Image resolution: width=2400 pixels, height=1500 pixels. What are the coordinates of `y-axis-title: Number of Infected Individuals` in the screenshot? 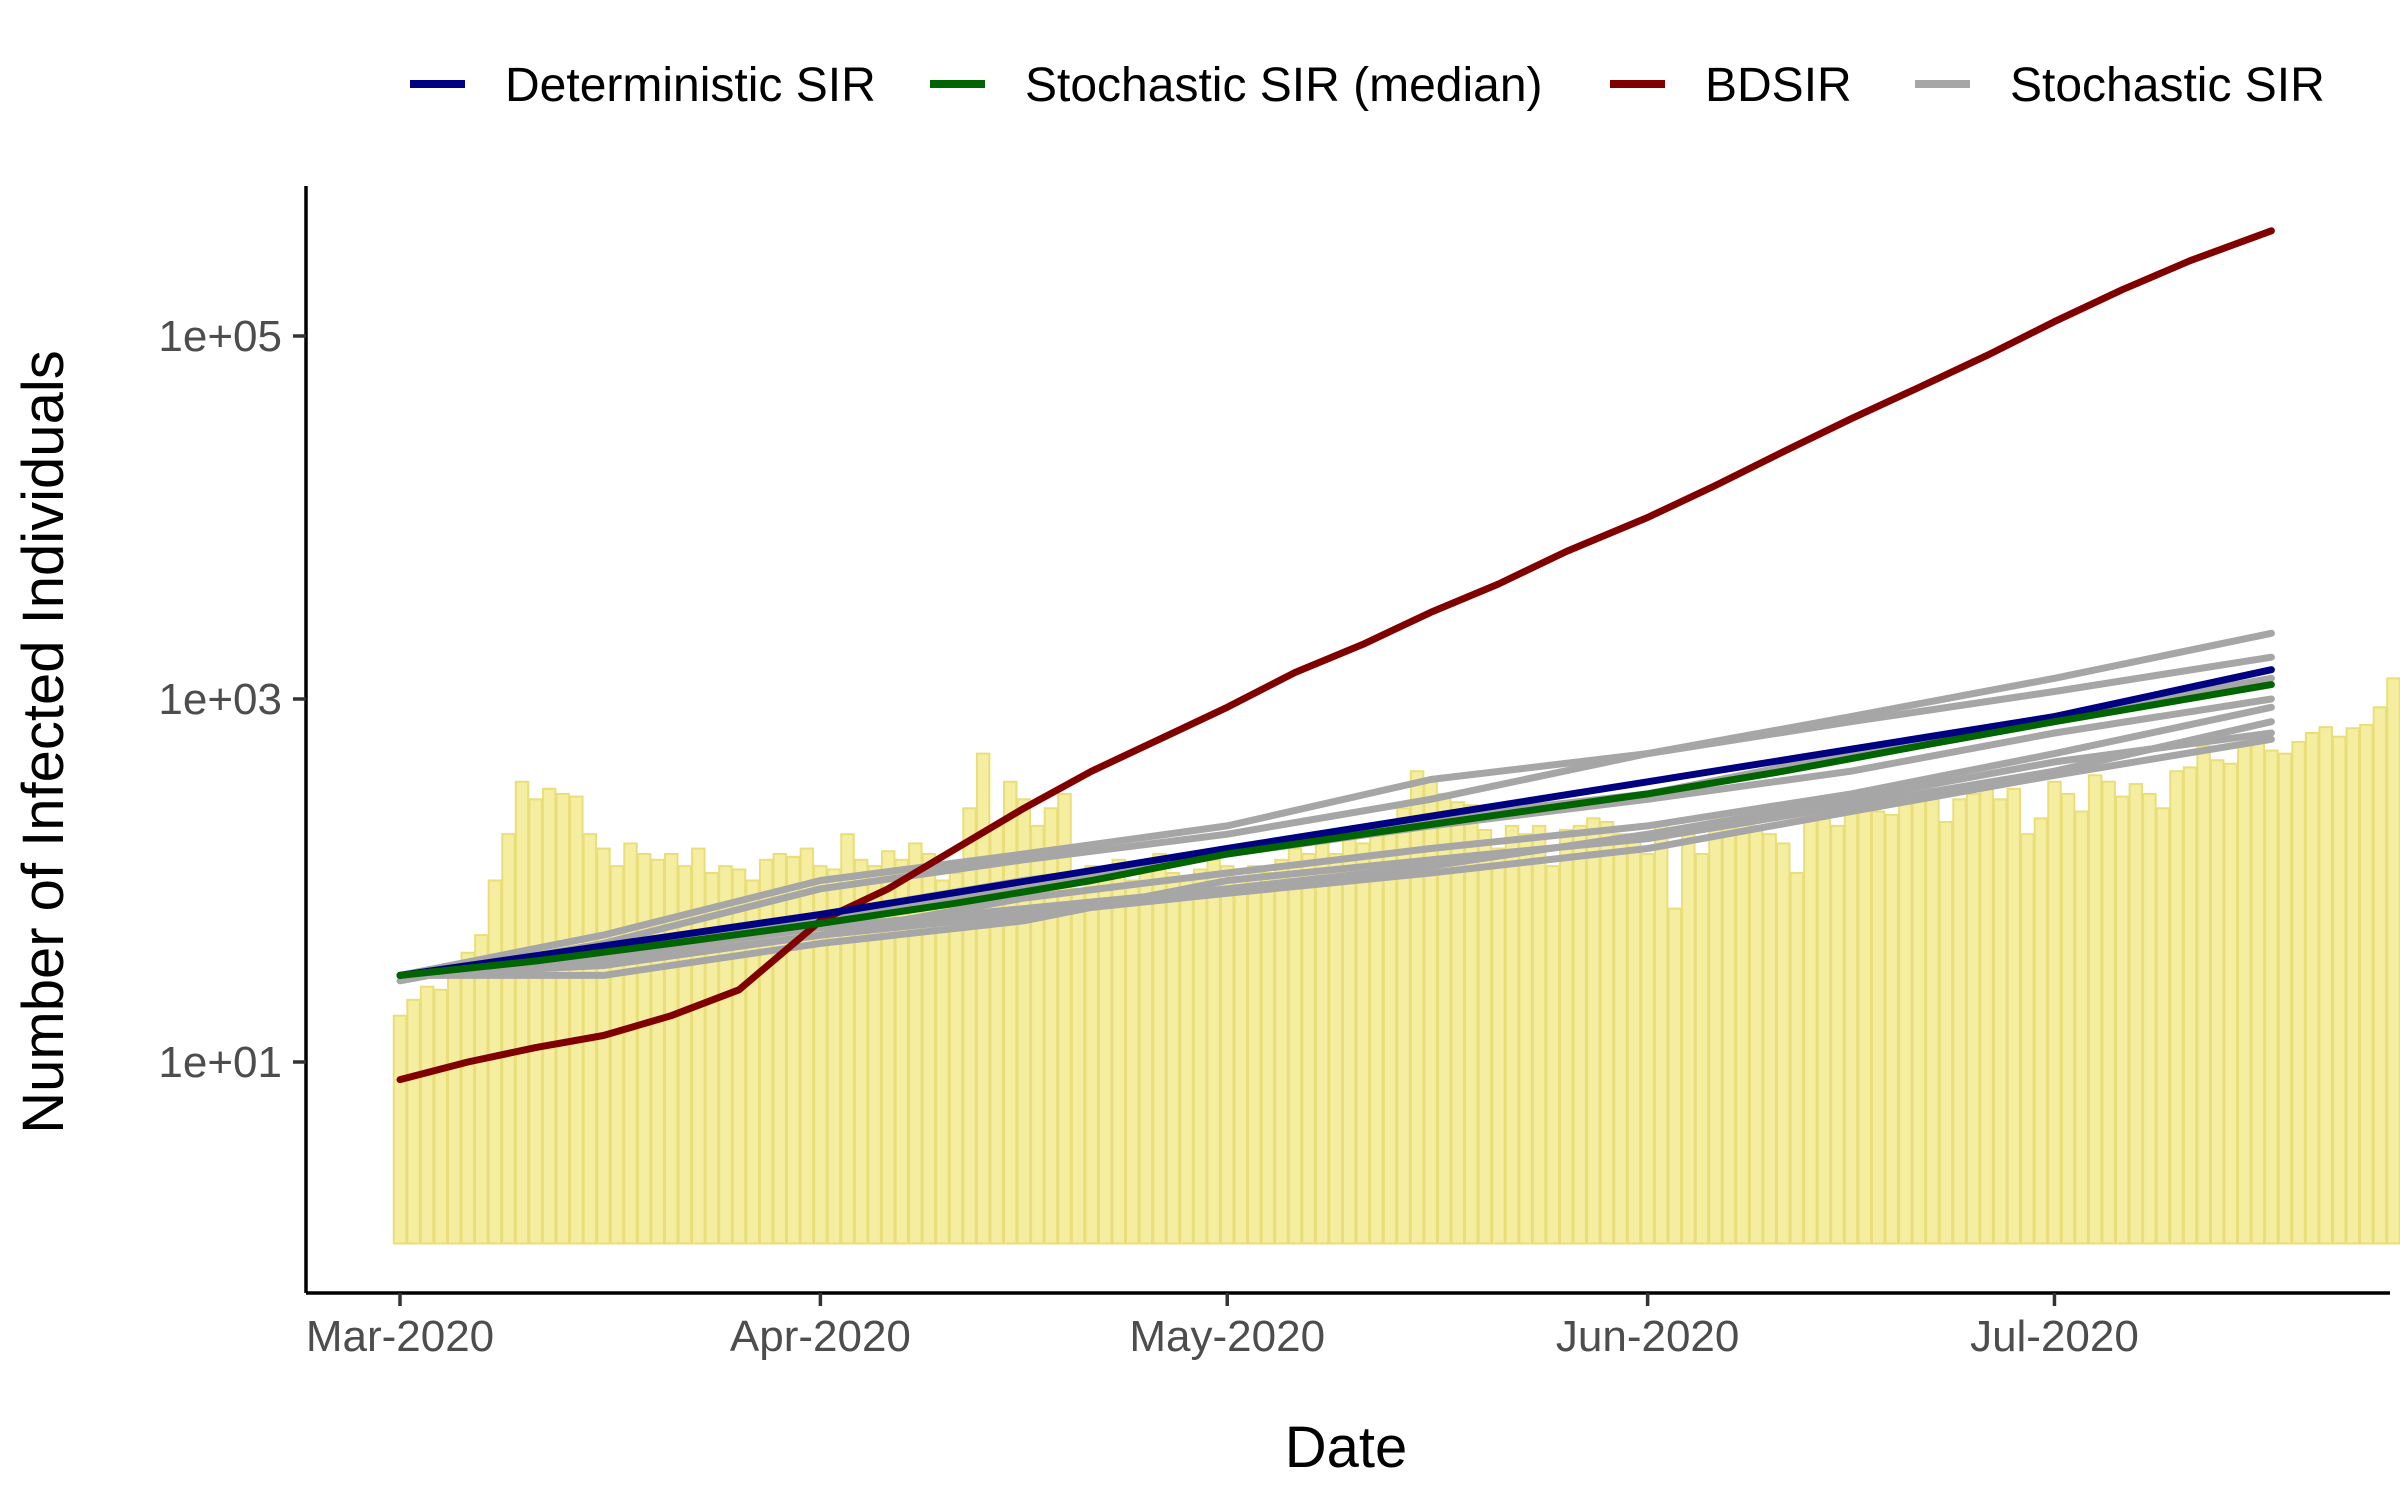 It's located at (43, 741).